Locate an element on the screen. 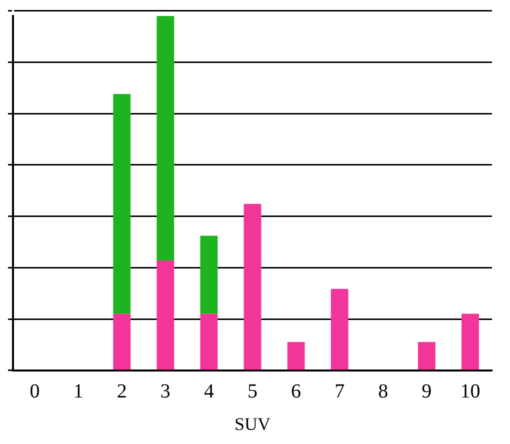 Image resolution: width=510 pixels, height=444 pixels. x-tick-label: 0 is located at coordinates (35, 391).